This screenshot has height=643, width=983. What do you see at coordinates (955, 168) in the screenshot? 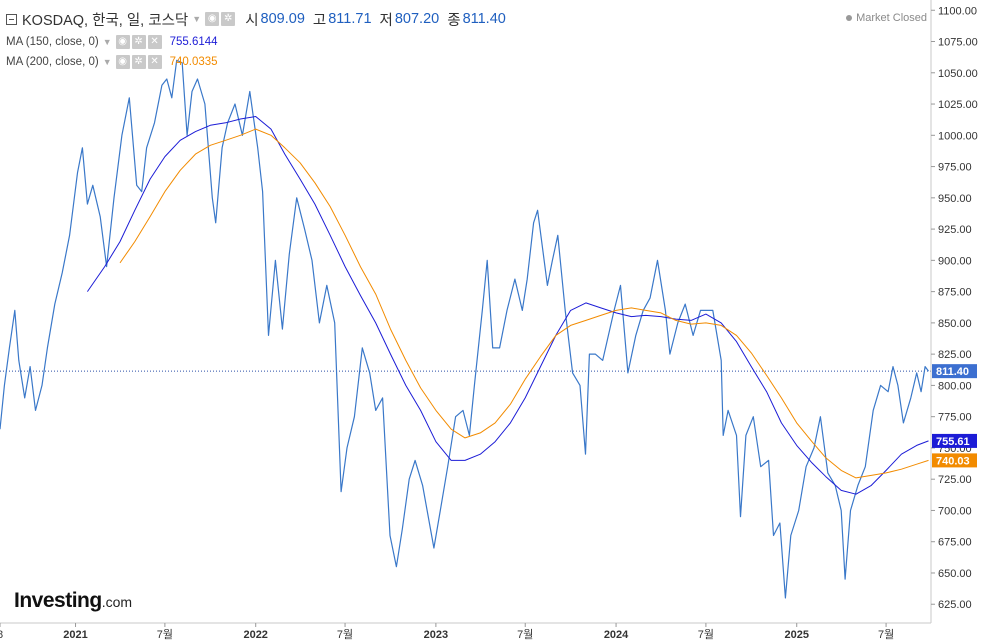
I see `y-tick-label: 975.00` at bounding box center [955, 168].